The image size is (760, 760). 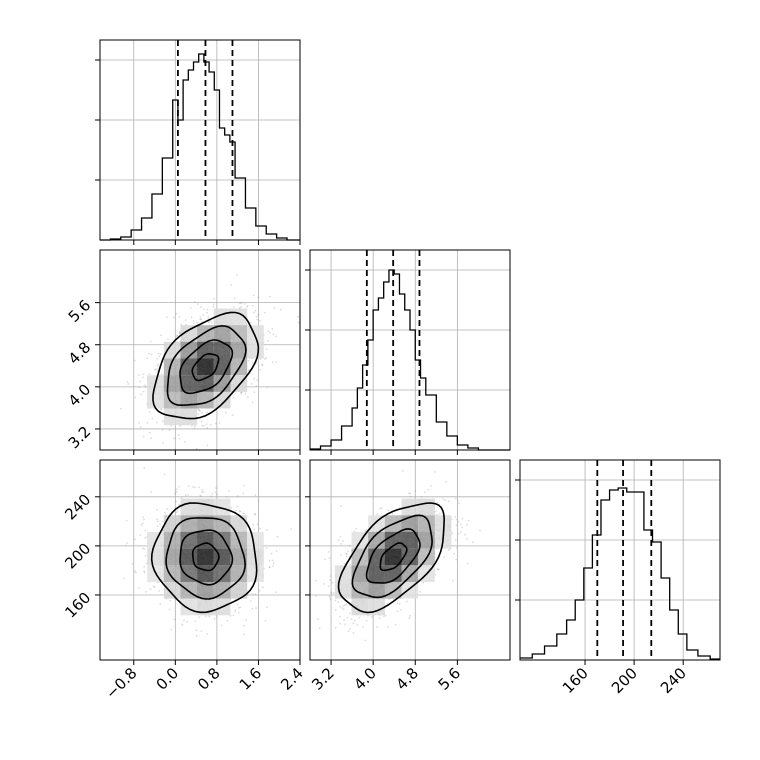 What do you see at coordinates (210, 362) in the screenshot?
I see `pair-content` at bounding box center [210, 362].